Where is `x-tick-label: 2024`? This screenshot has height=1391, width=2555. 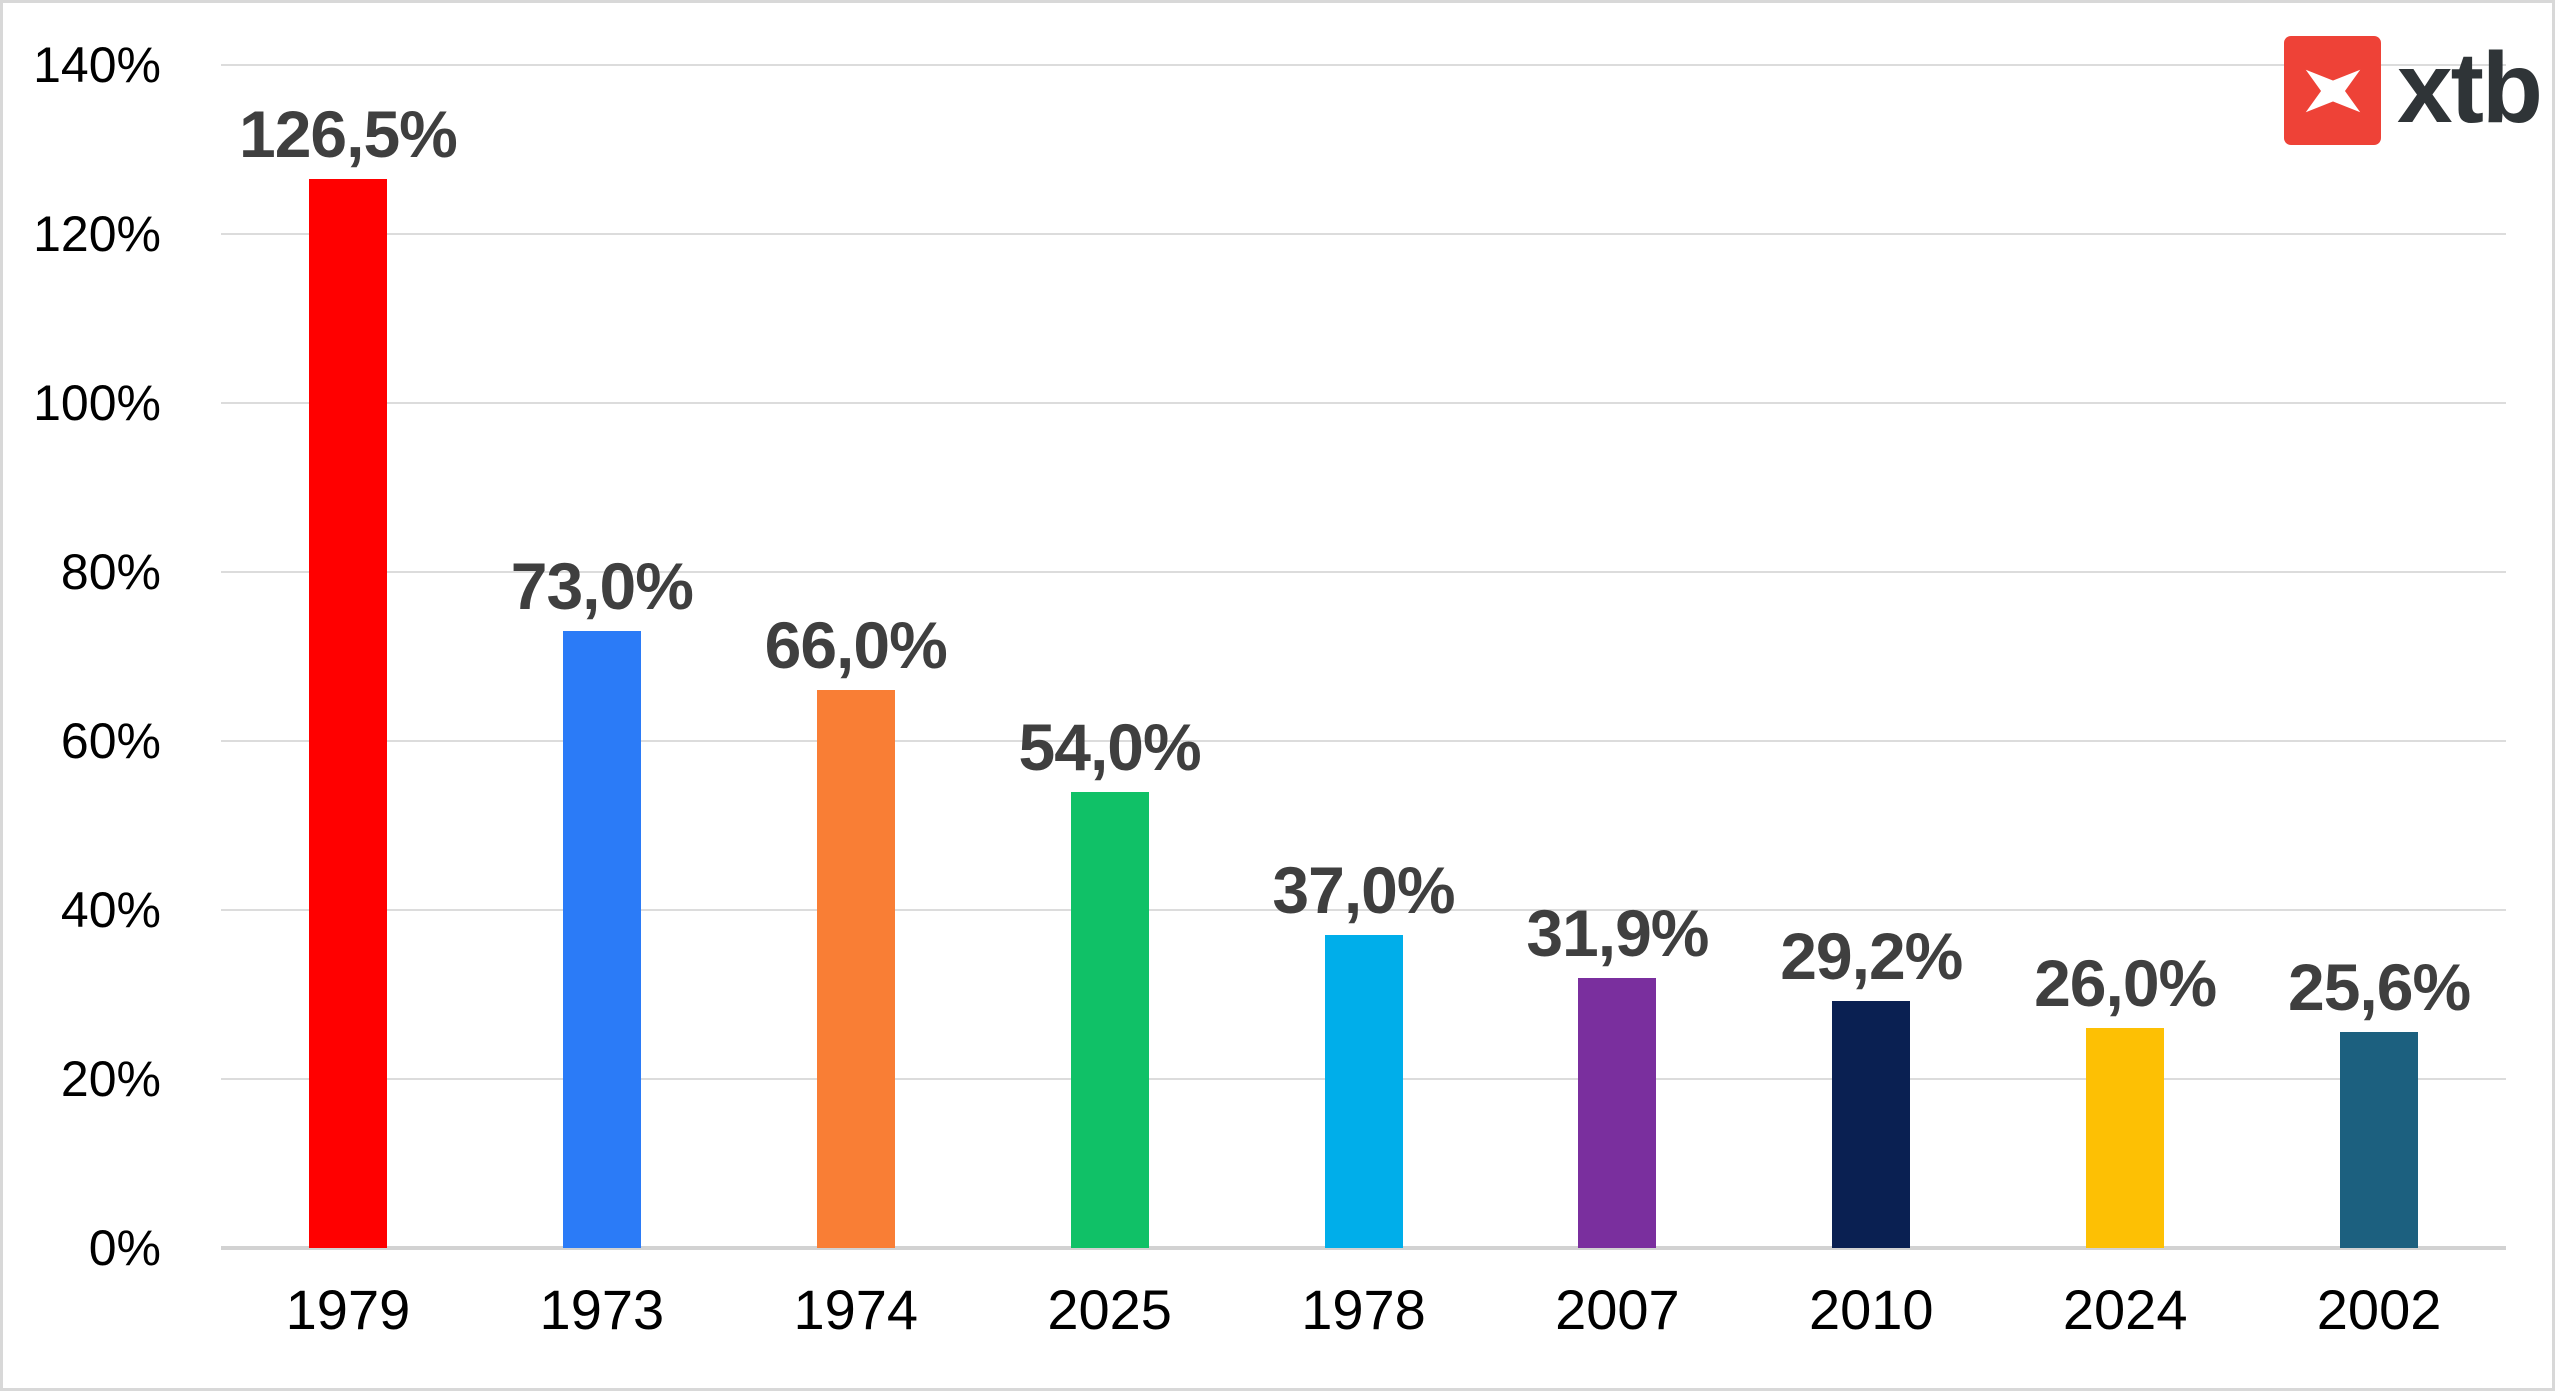
x-tick-label: 2024 is located at coordinates (2125, 1309).